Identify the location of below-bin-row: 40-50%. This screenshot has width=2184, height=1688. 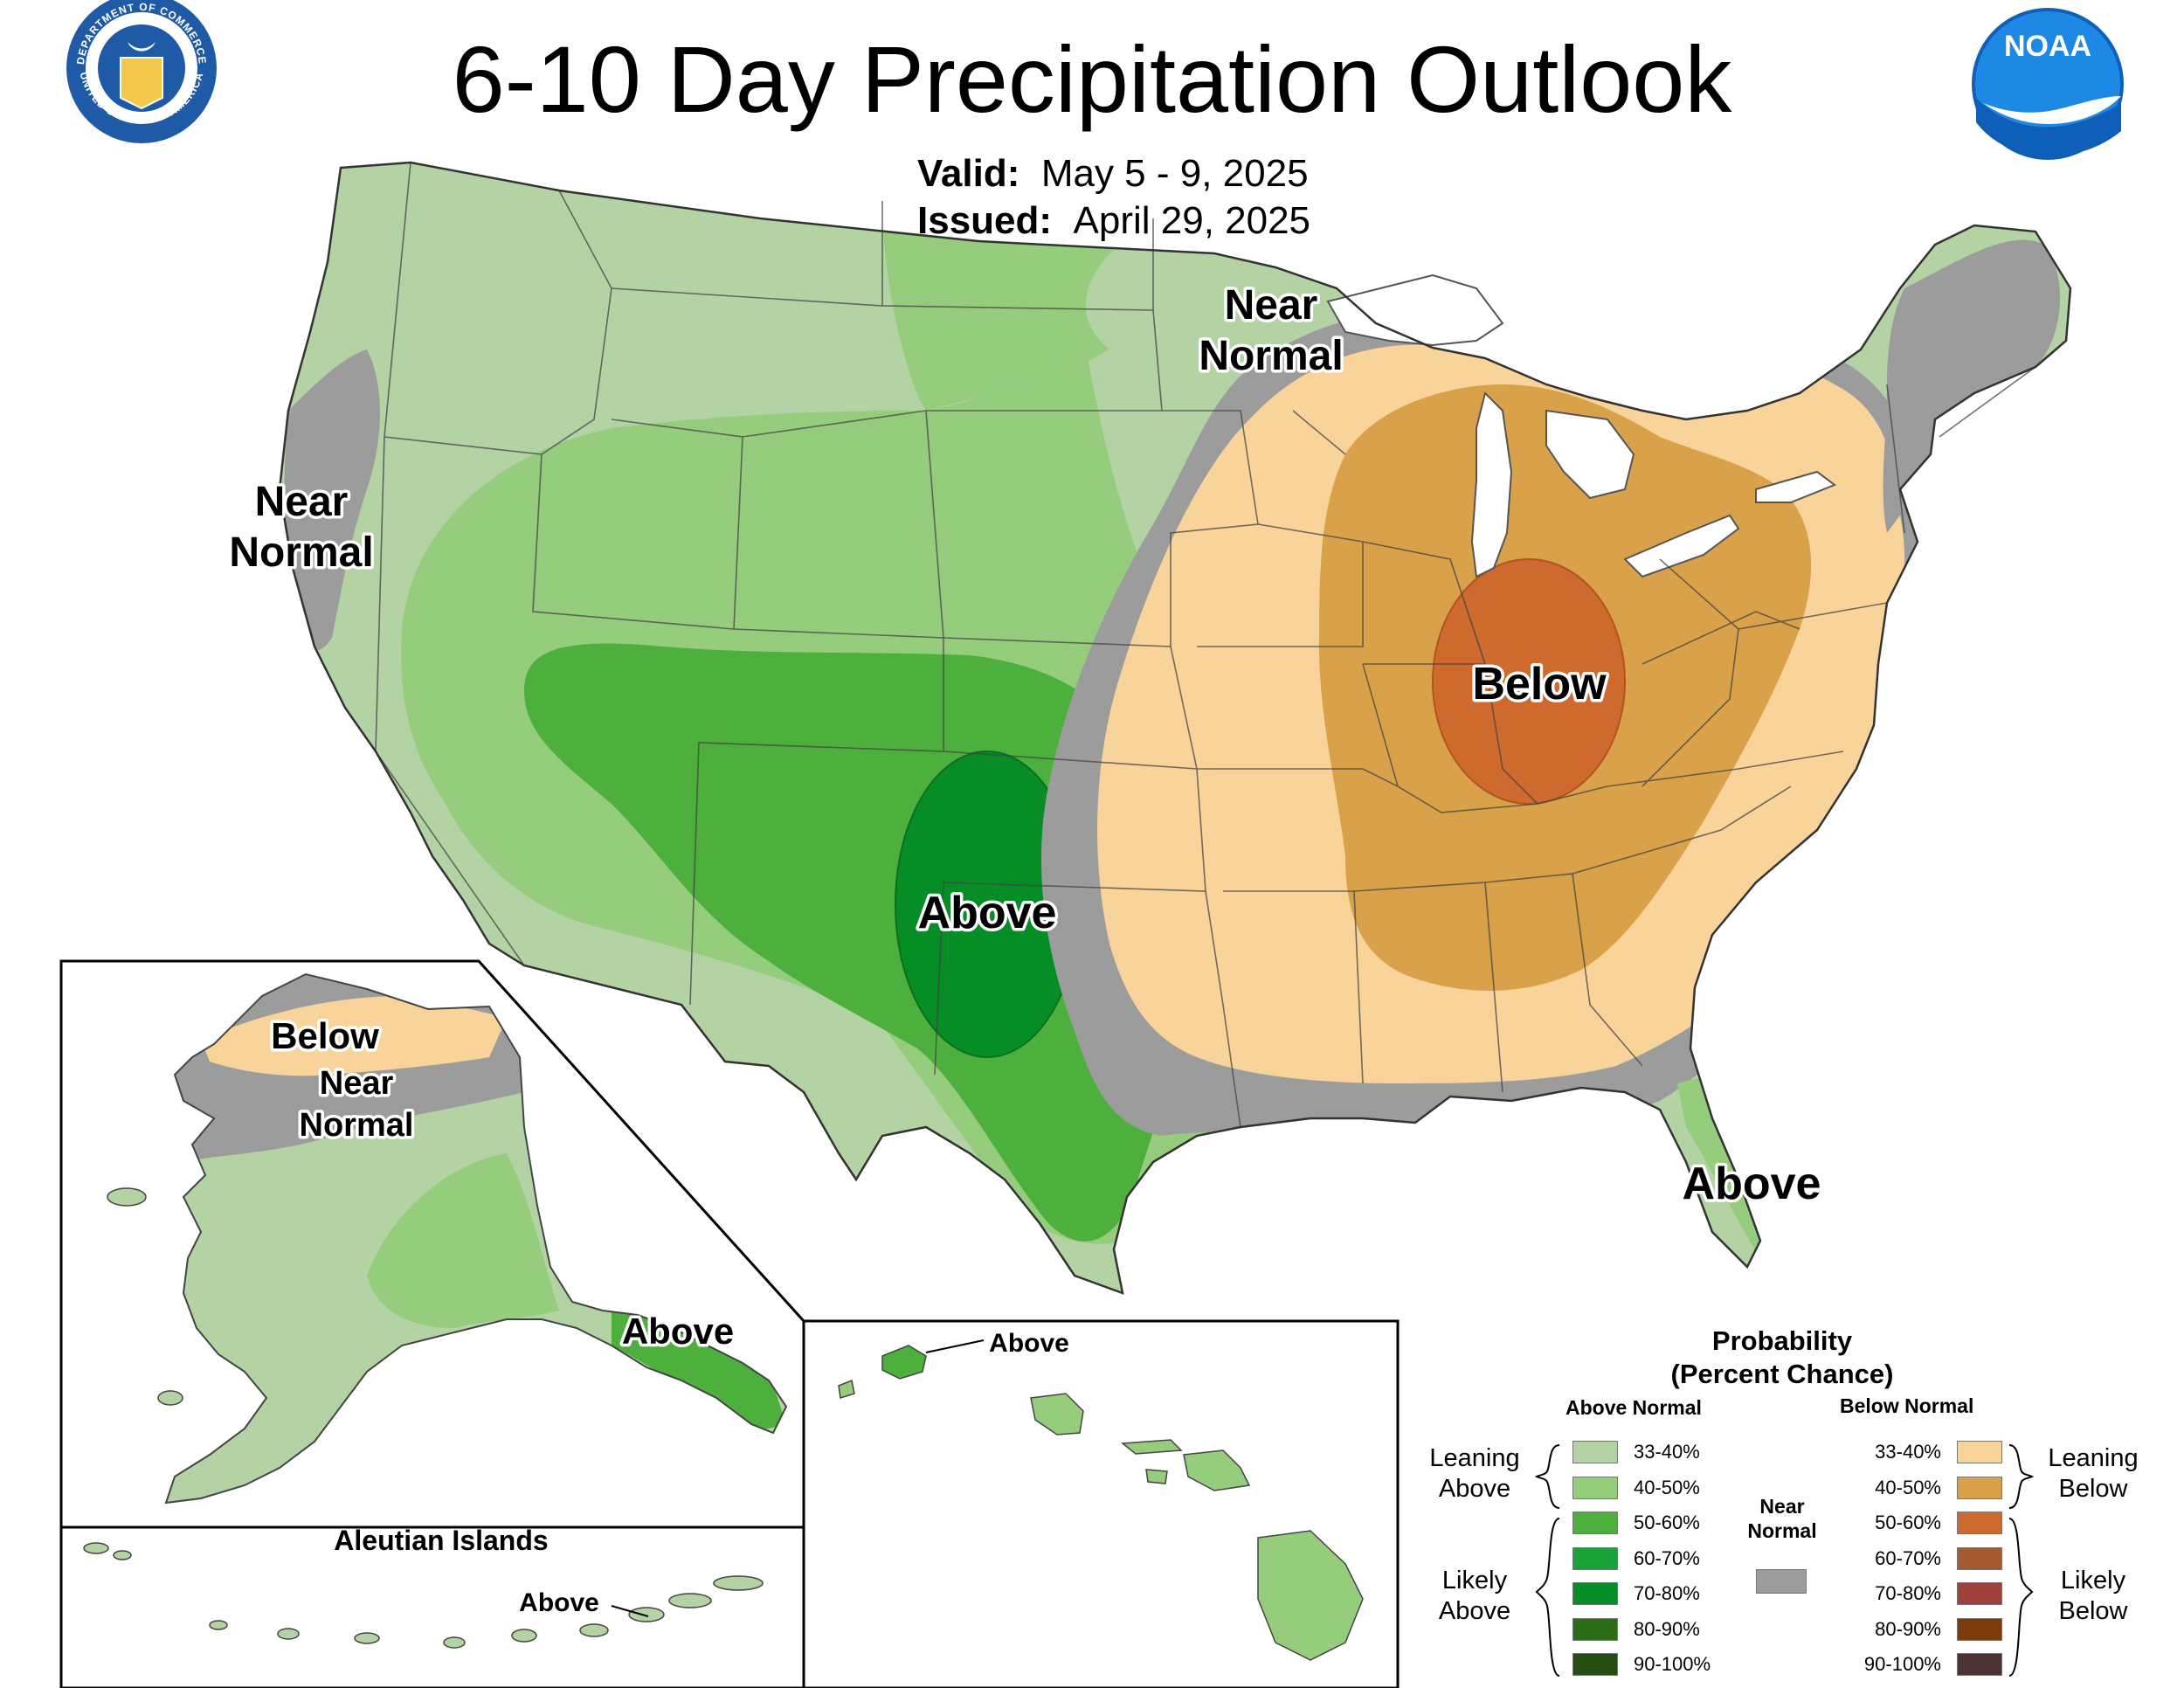
(1928, 1488).